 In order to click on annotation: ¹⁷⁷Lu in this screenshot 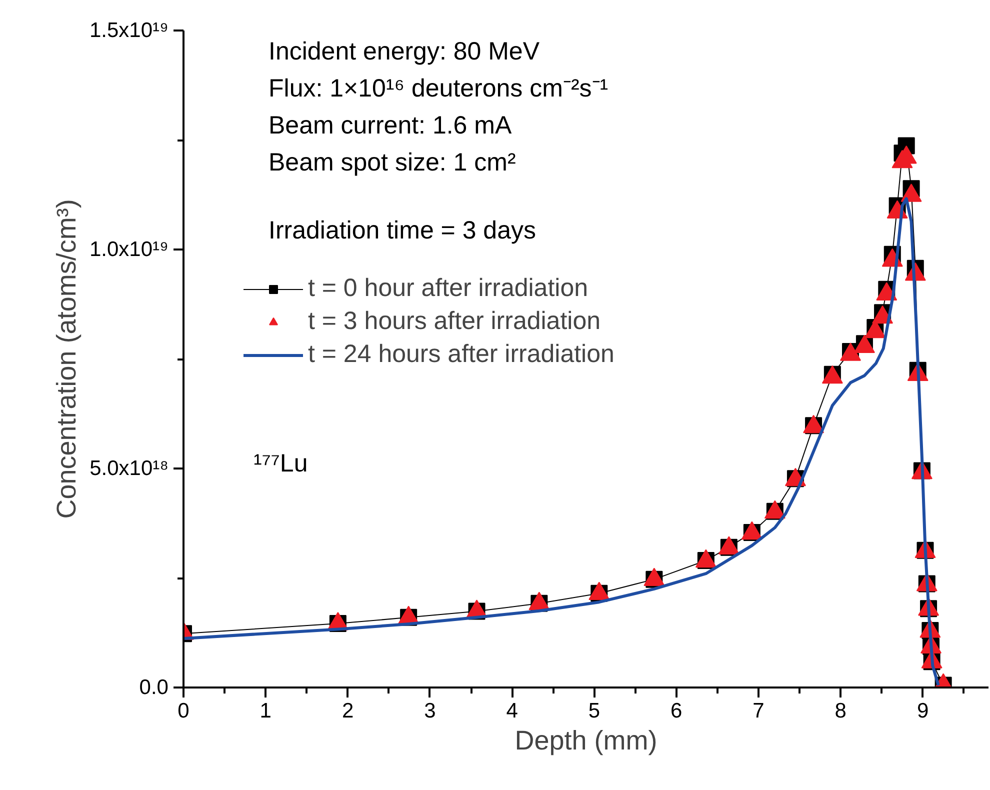, I will do `click(281, 464)`.